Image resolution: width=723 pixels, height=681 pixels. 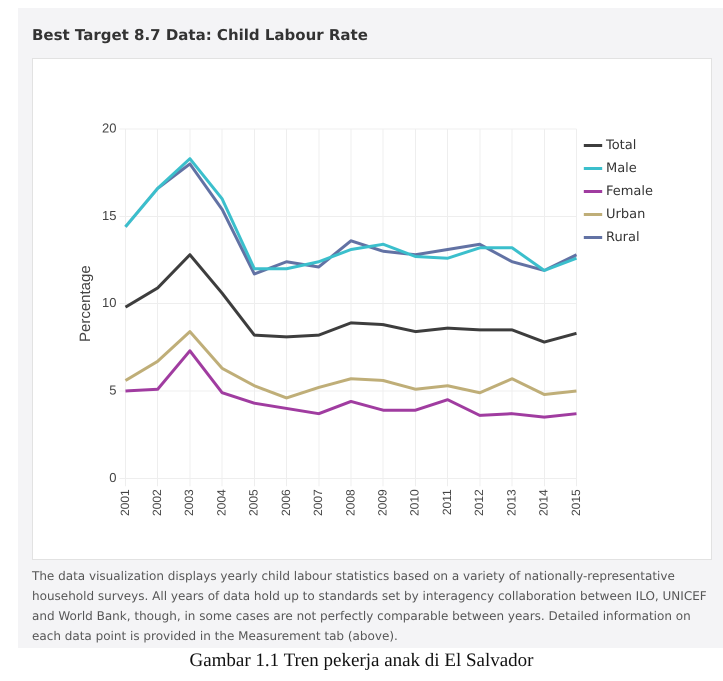 What do you see at coordinates (575, 502) in the screenshot?
I see `x-tick-label: 2015` at bounding box center [575, 502].